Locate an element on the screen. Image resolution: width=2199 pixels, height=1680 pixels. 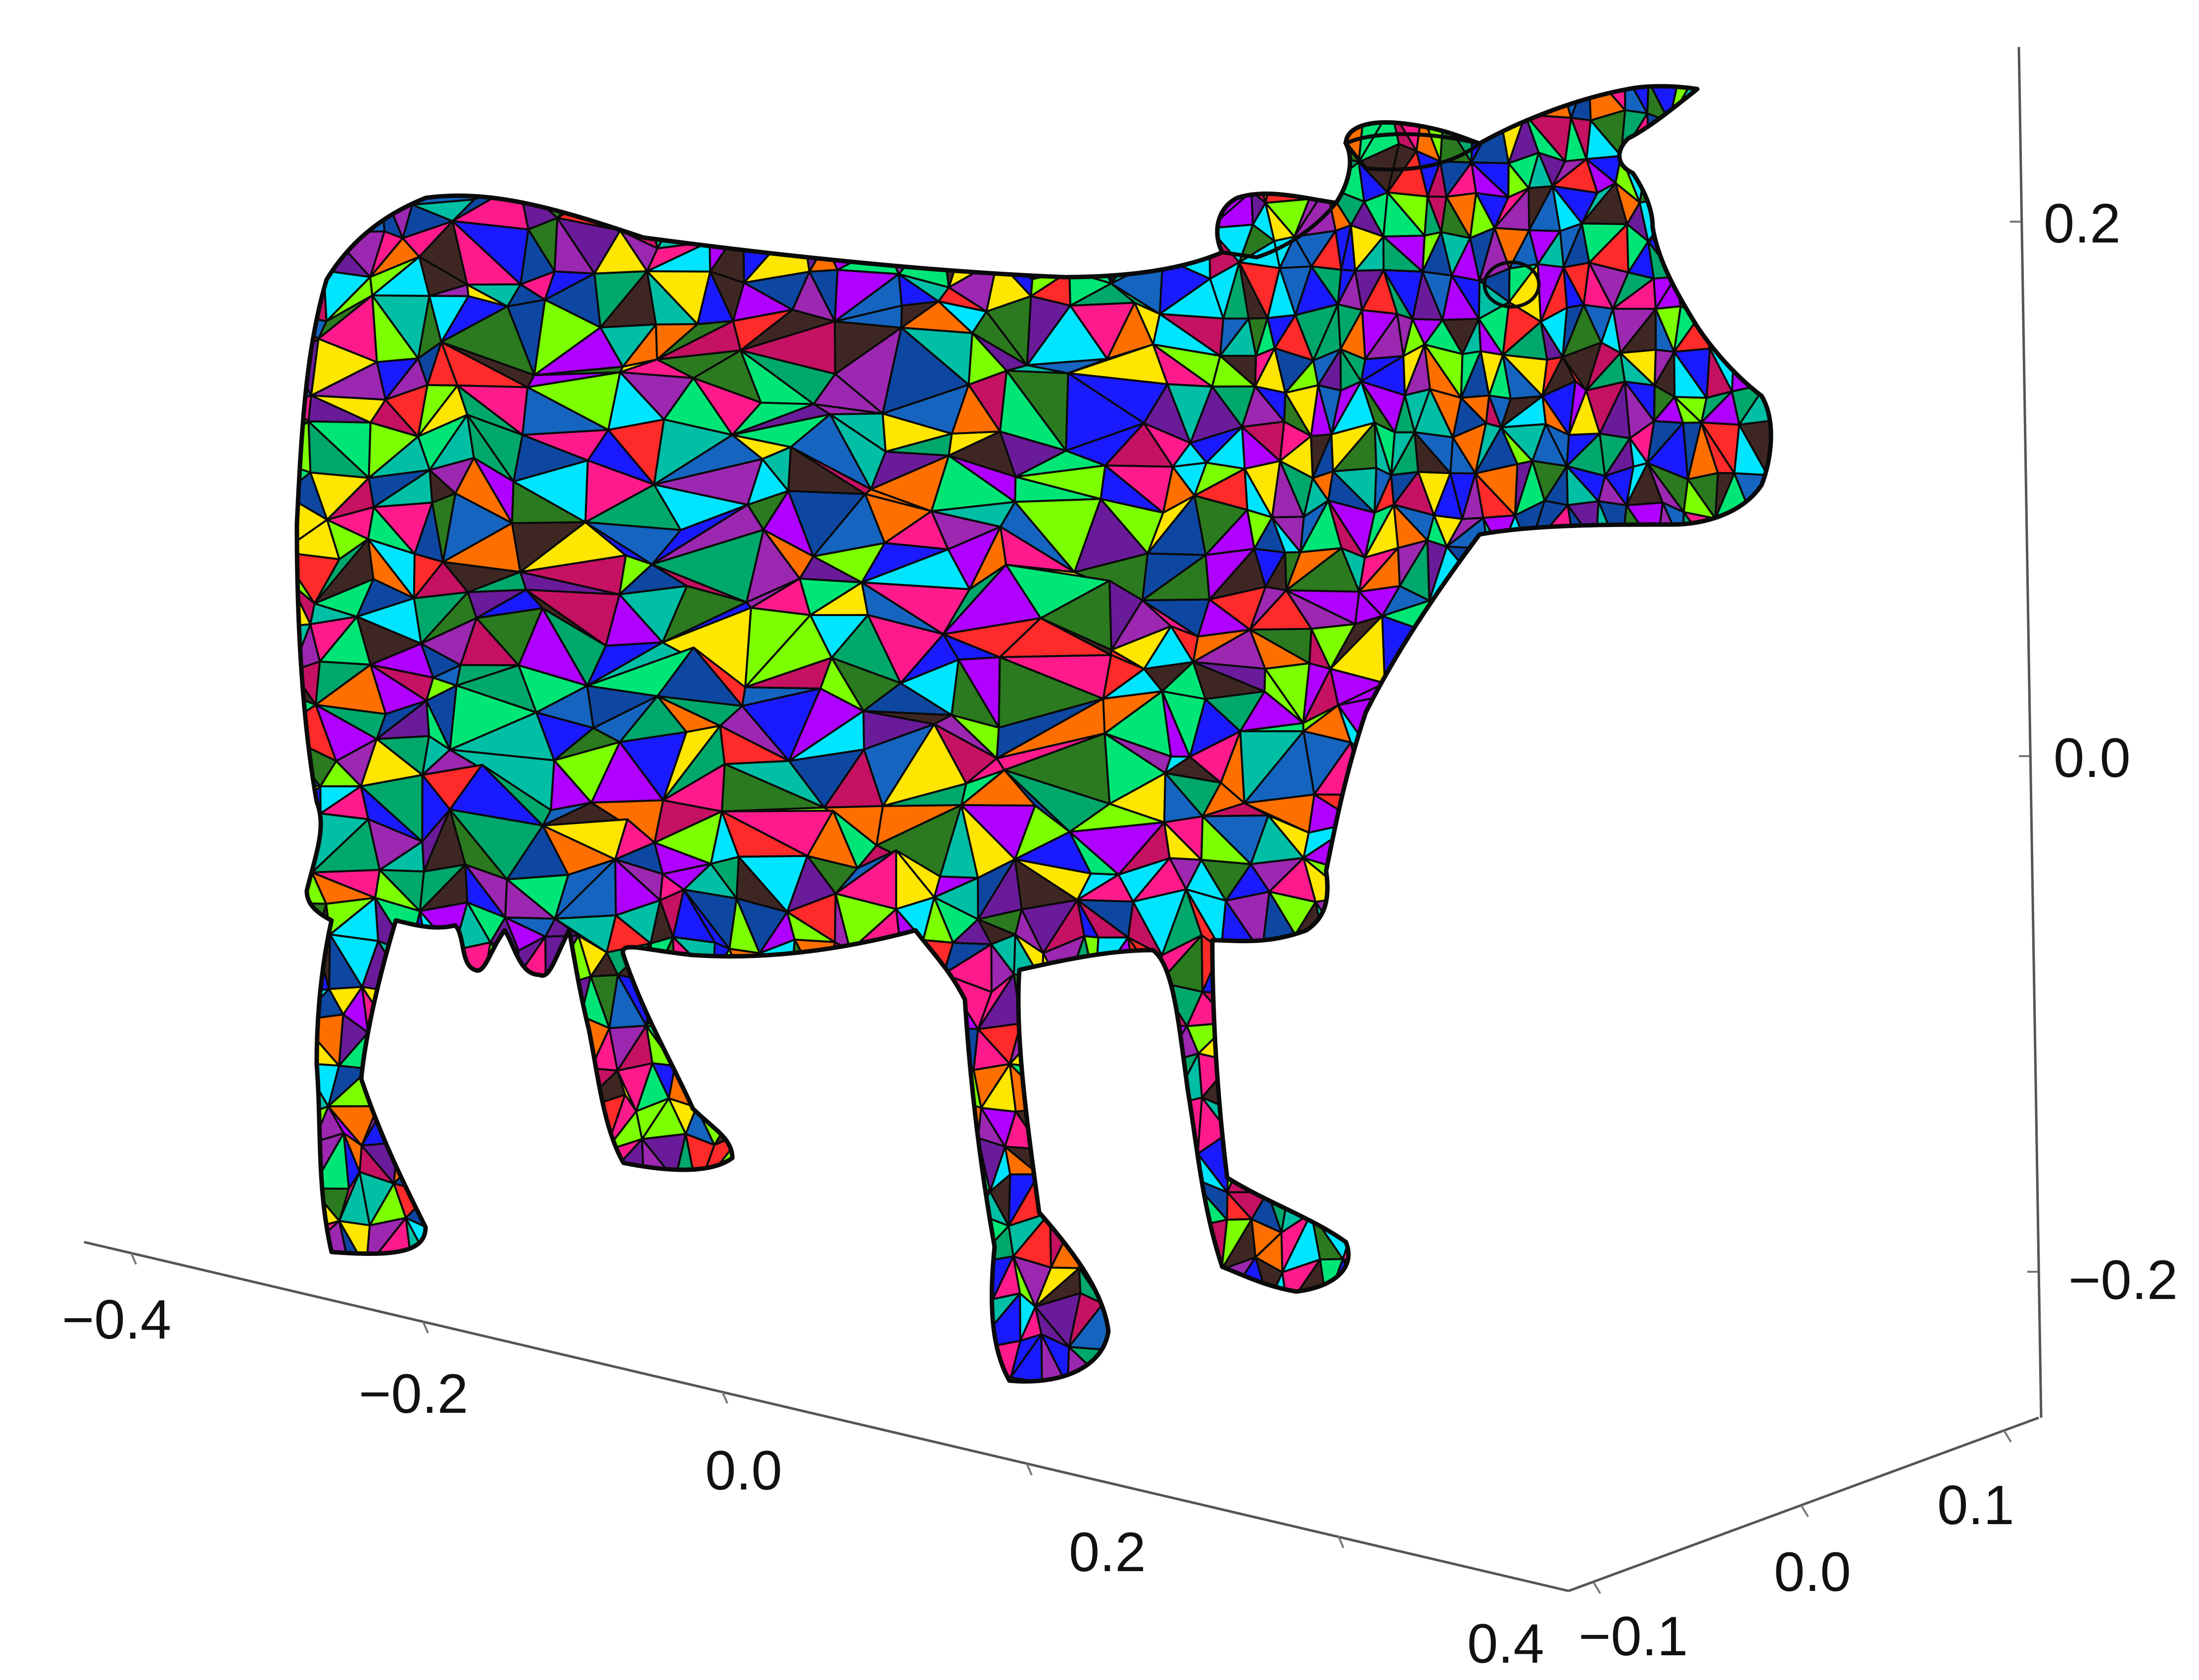
z-axis-ticks is located at coordinates (2024, 747).